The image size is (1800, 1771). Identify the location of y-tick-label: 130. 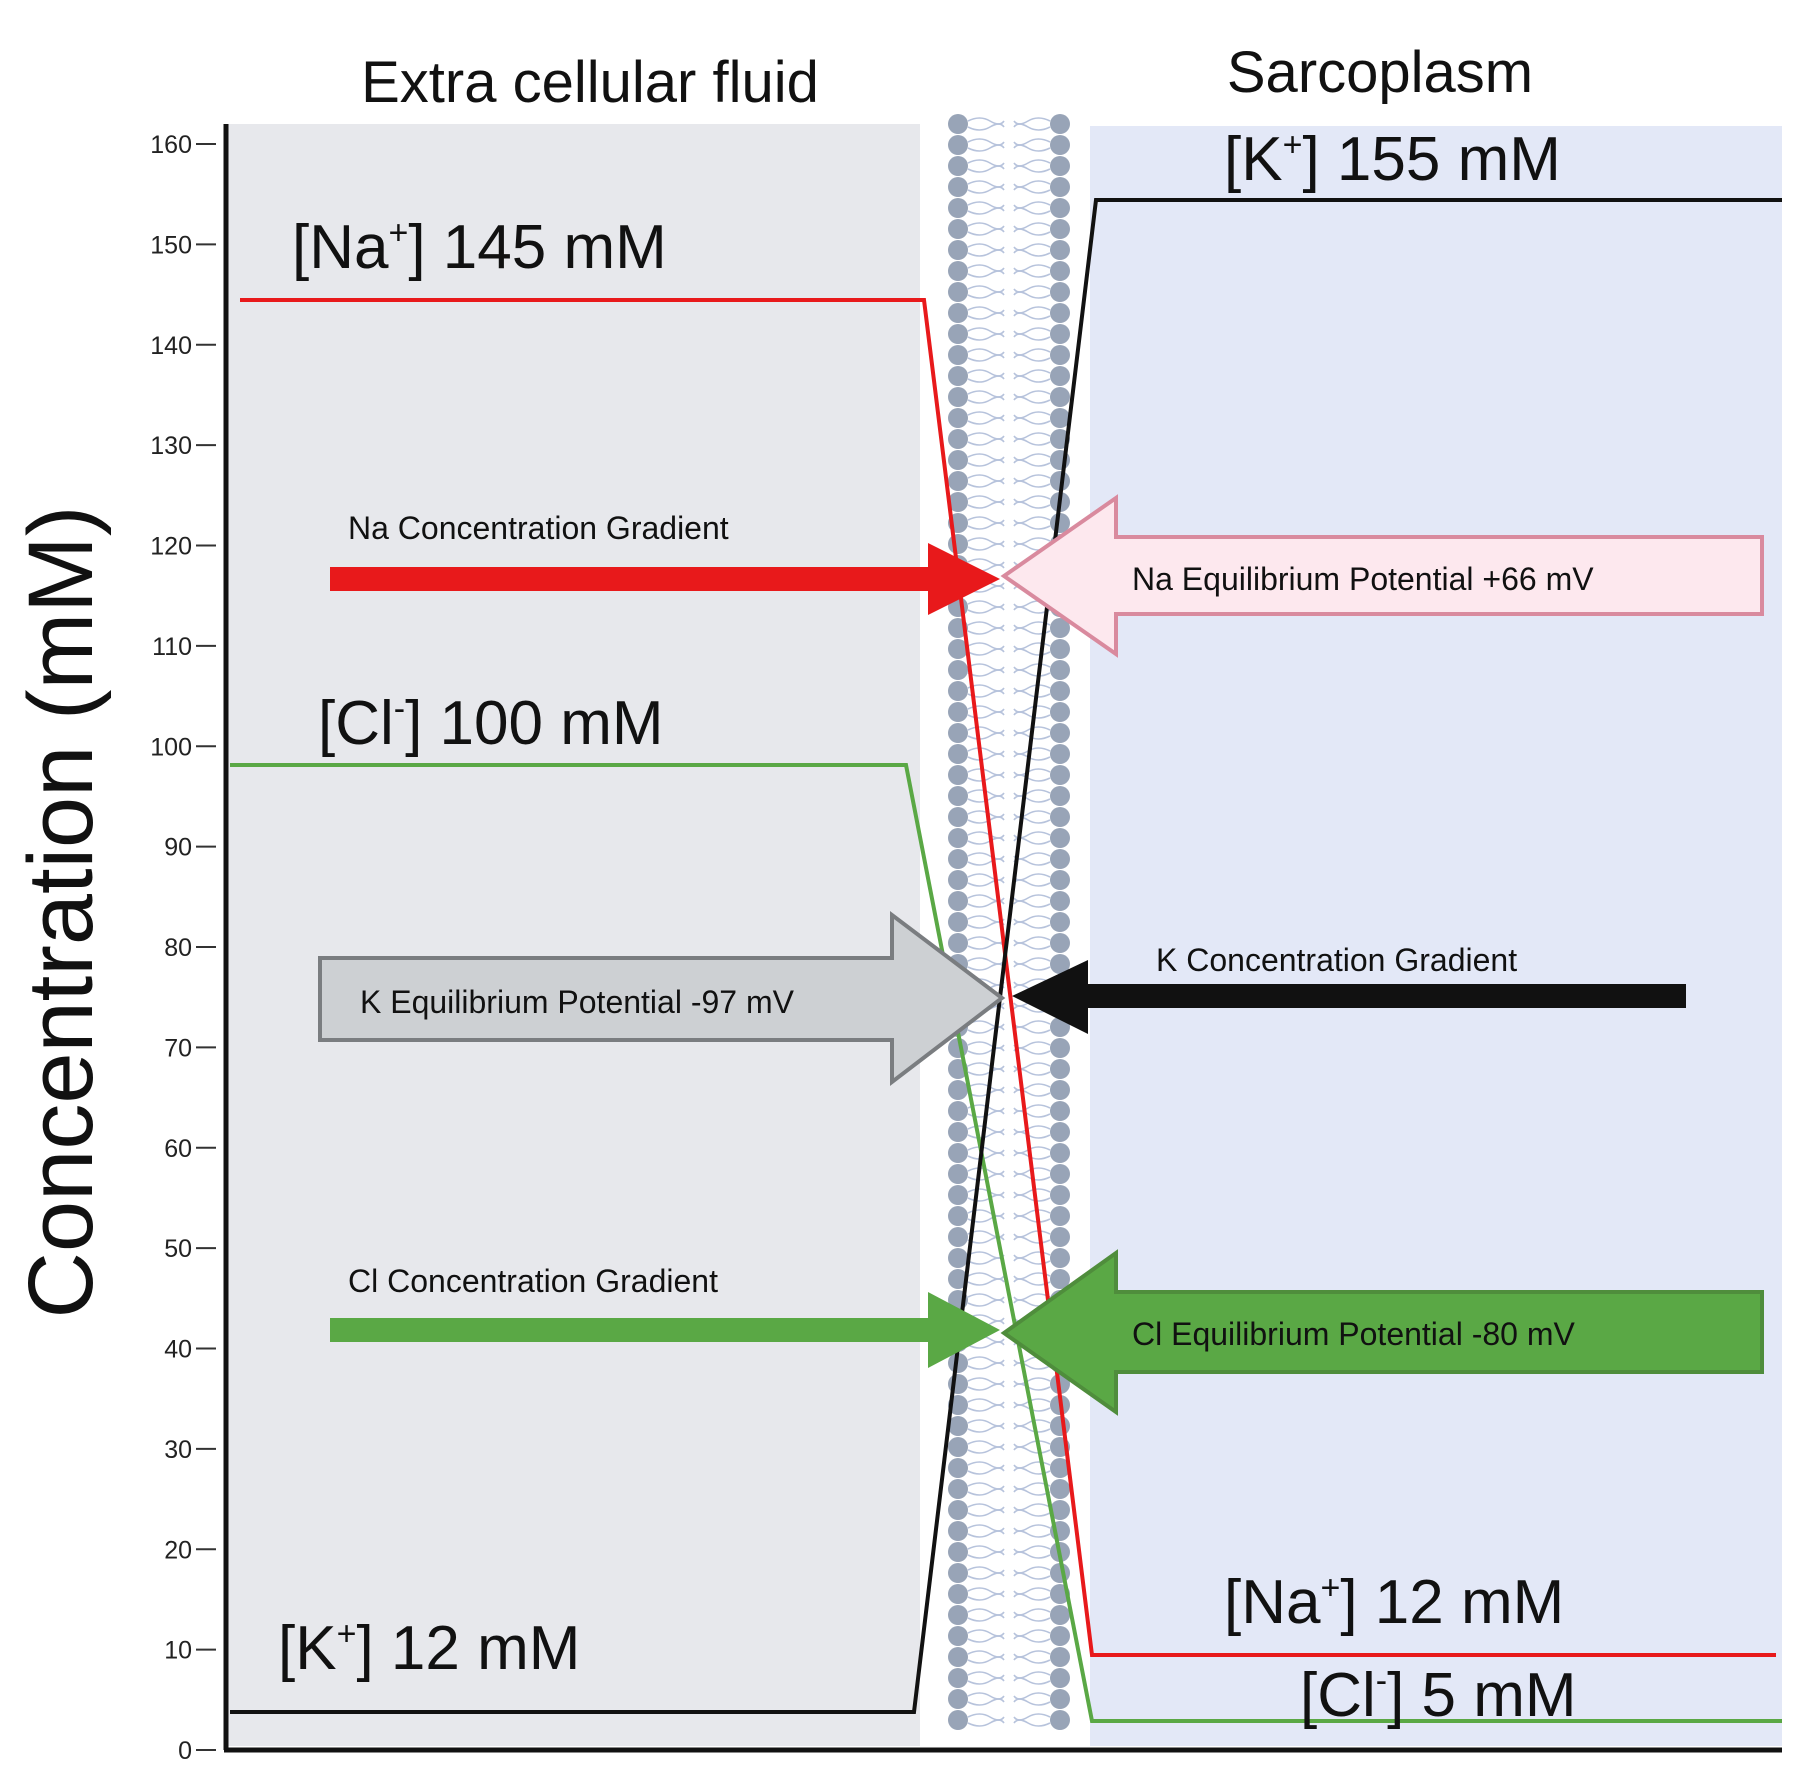
(171, 446).